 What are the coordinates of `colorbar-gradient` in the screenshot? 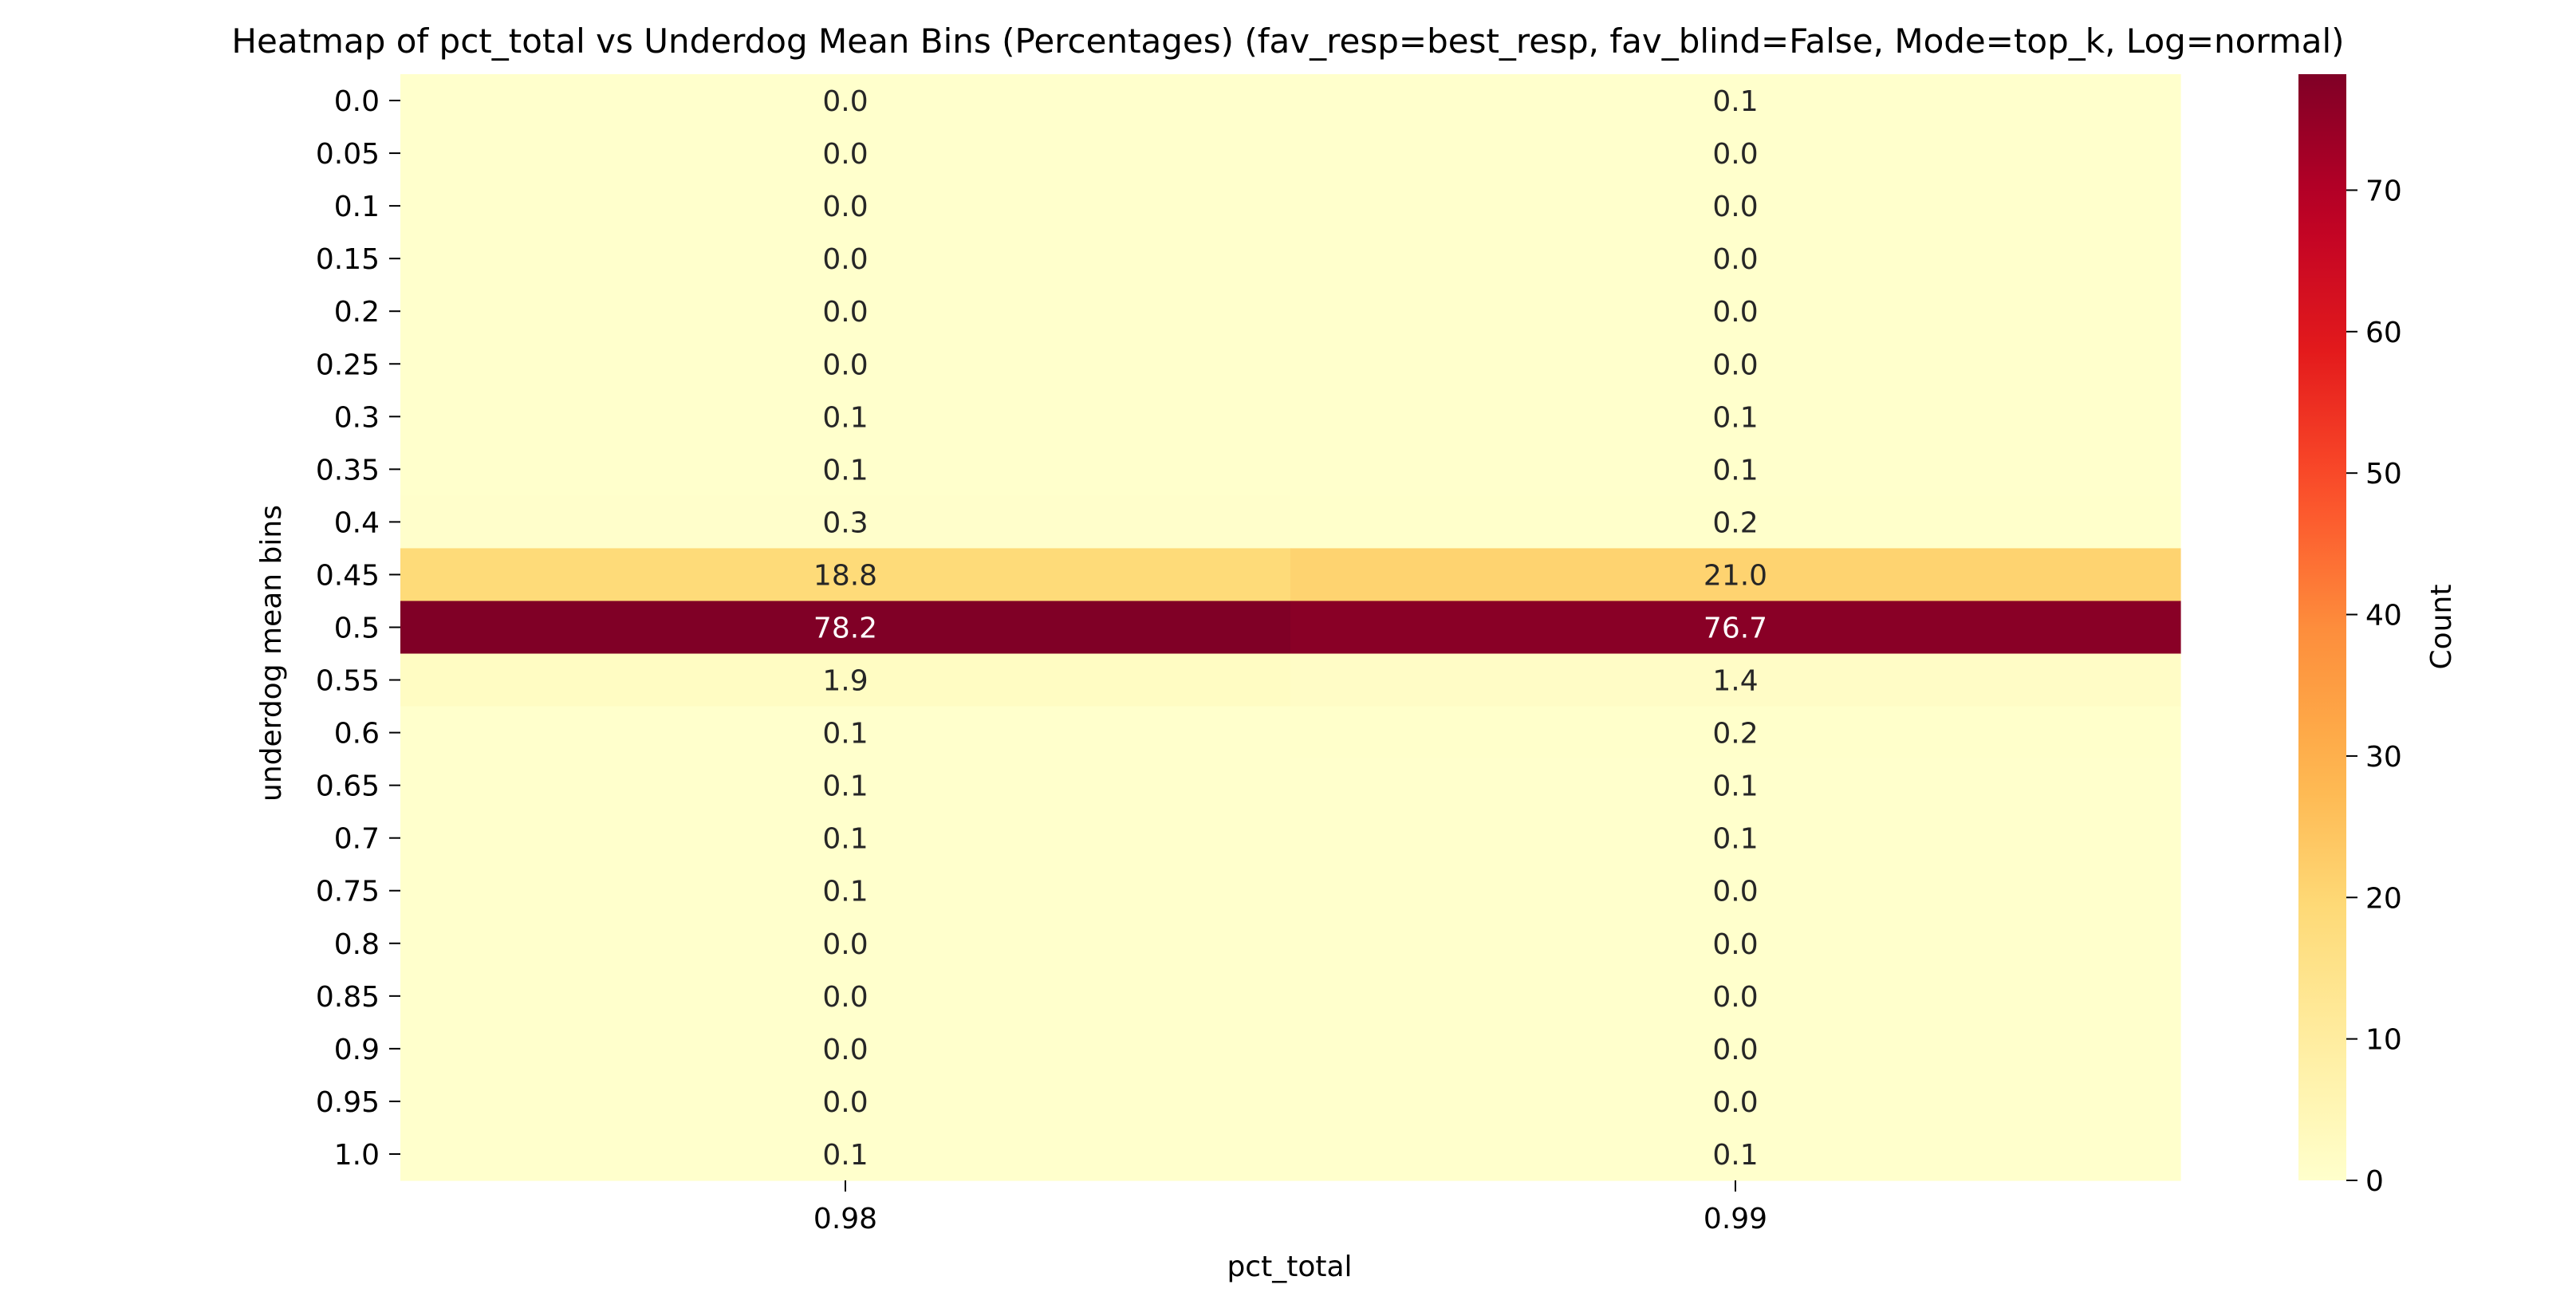 It's located at (2322, 627).